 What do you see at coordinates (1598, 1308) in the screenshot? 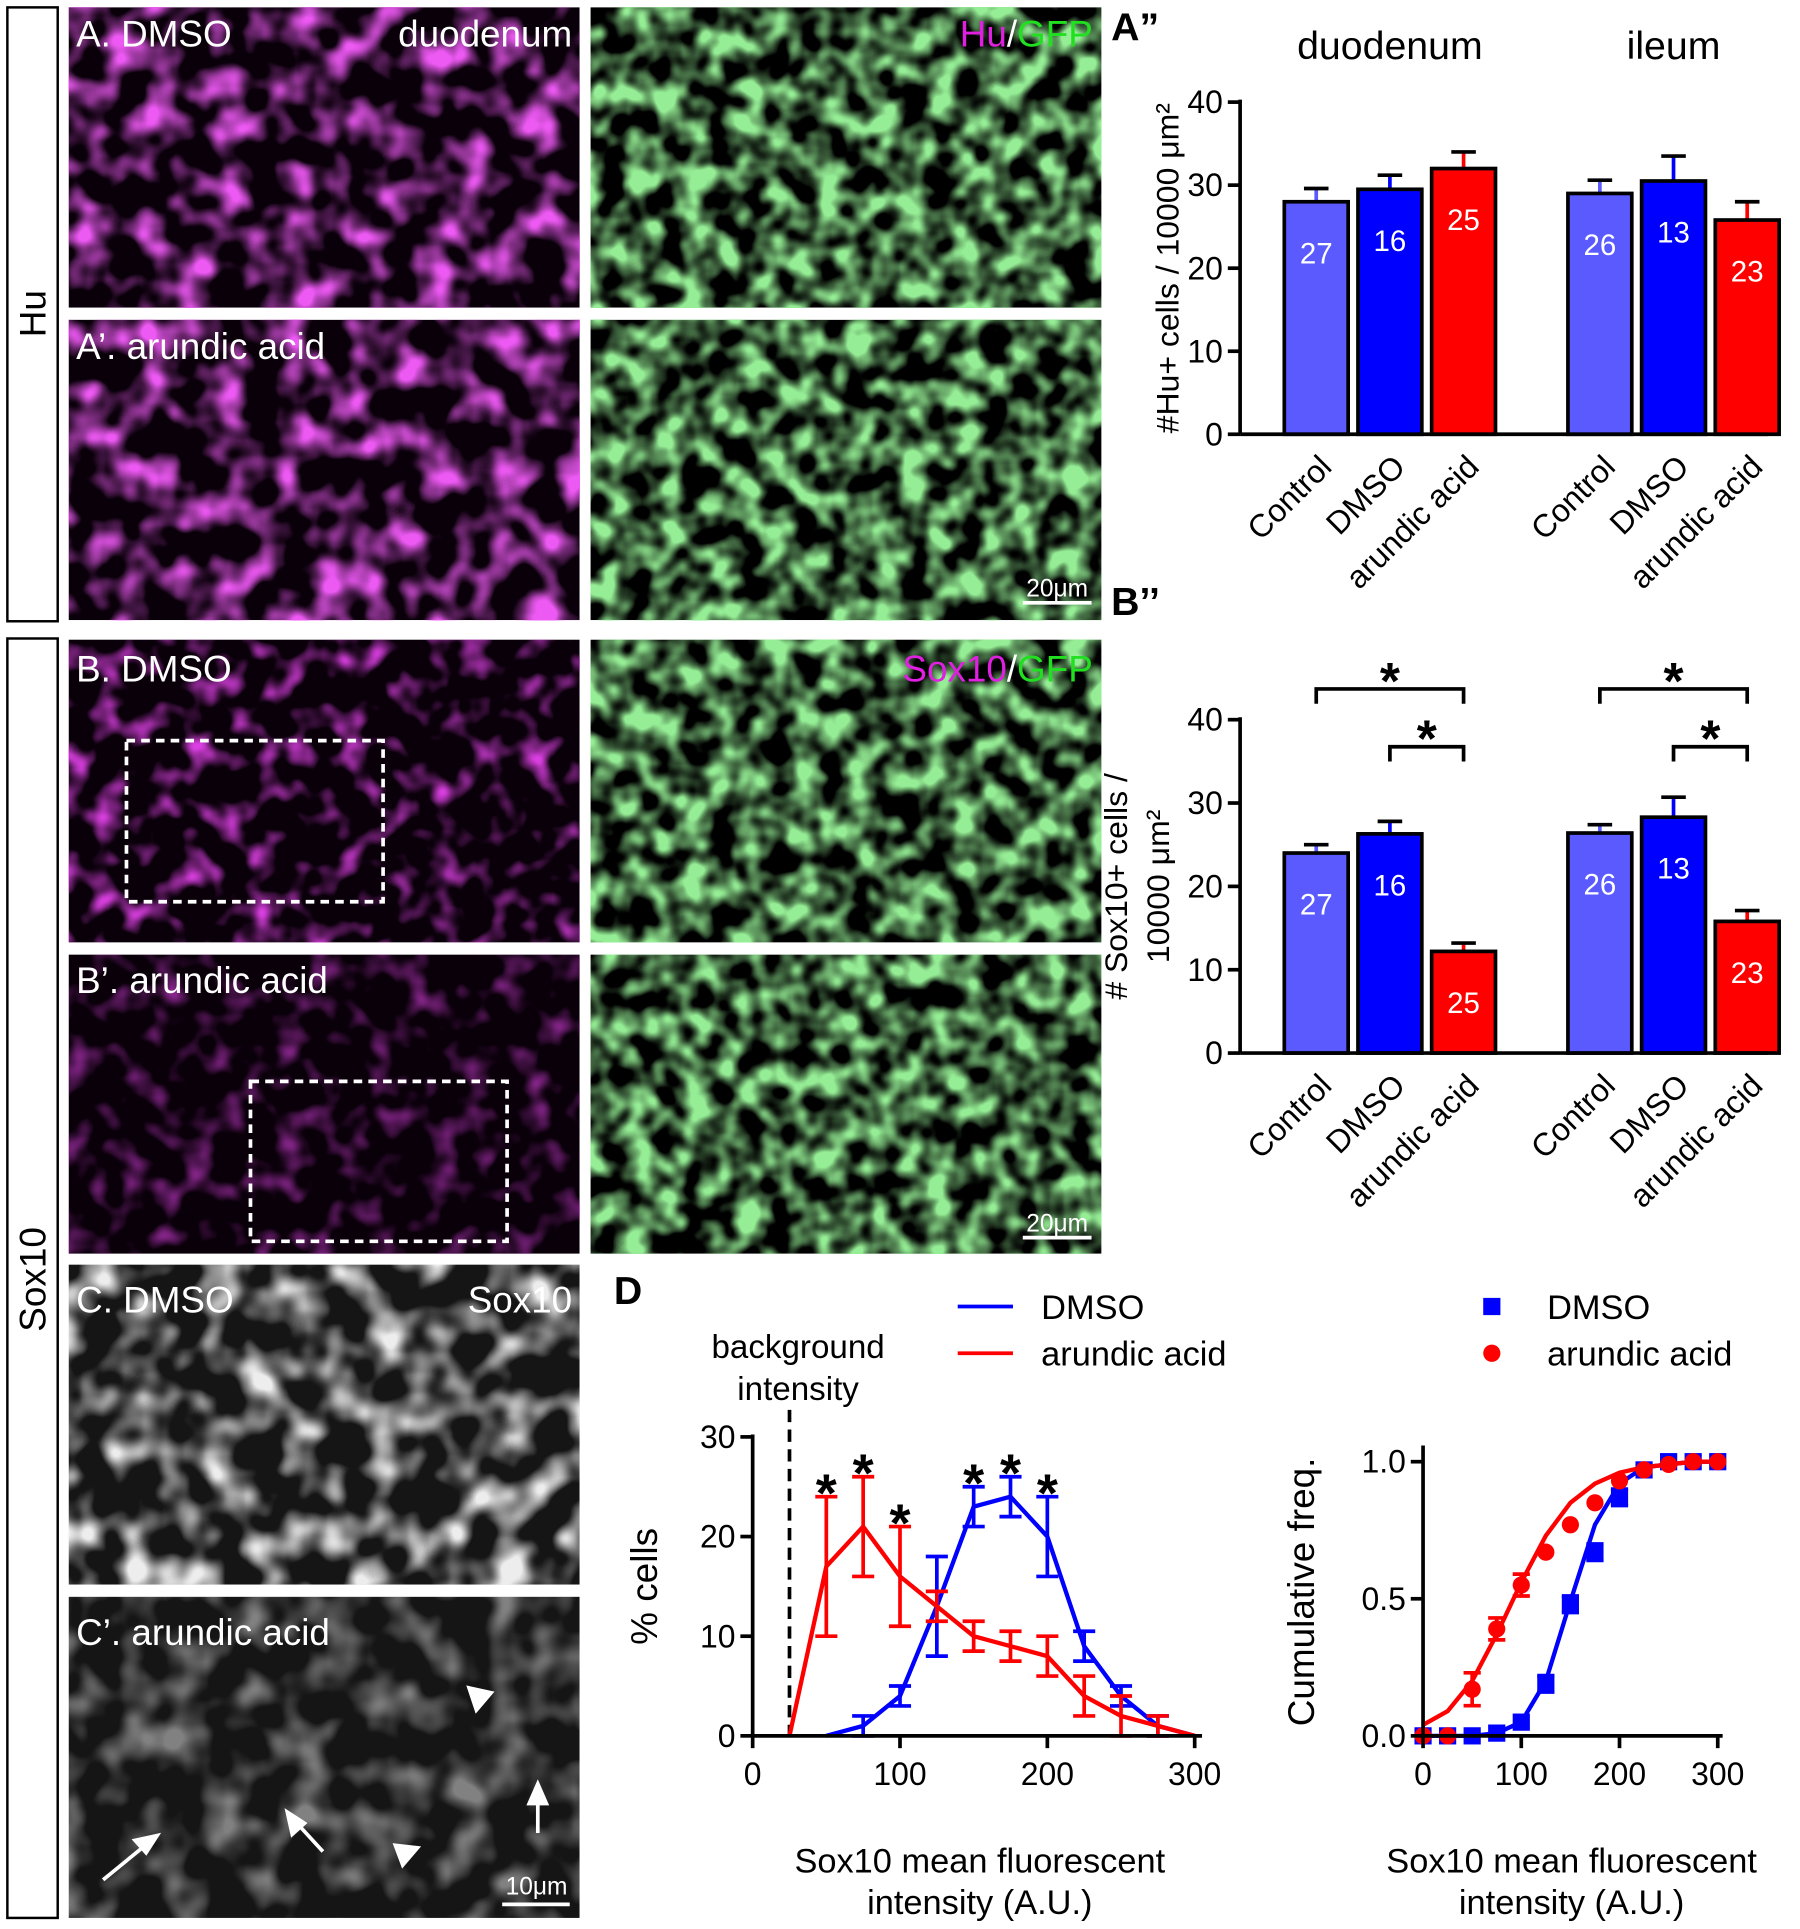
I see `legend-label: DMSO` at bounding box center [1598, 1308].